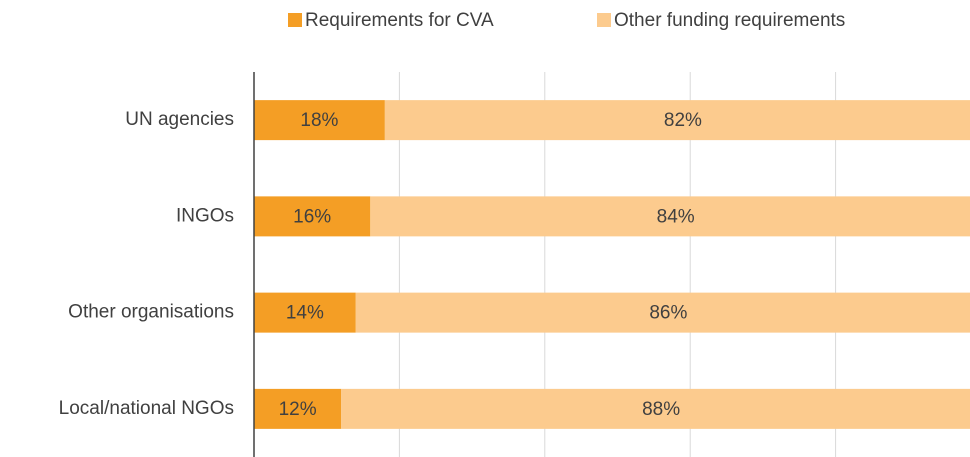 This screenshot has height=457, width=970. I want to click on y-tick-label: Local/national NGOs, so click(146, 408).